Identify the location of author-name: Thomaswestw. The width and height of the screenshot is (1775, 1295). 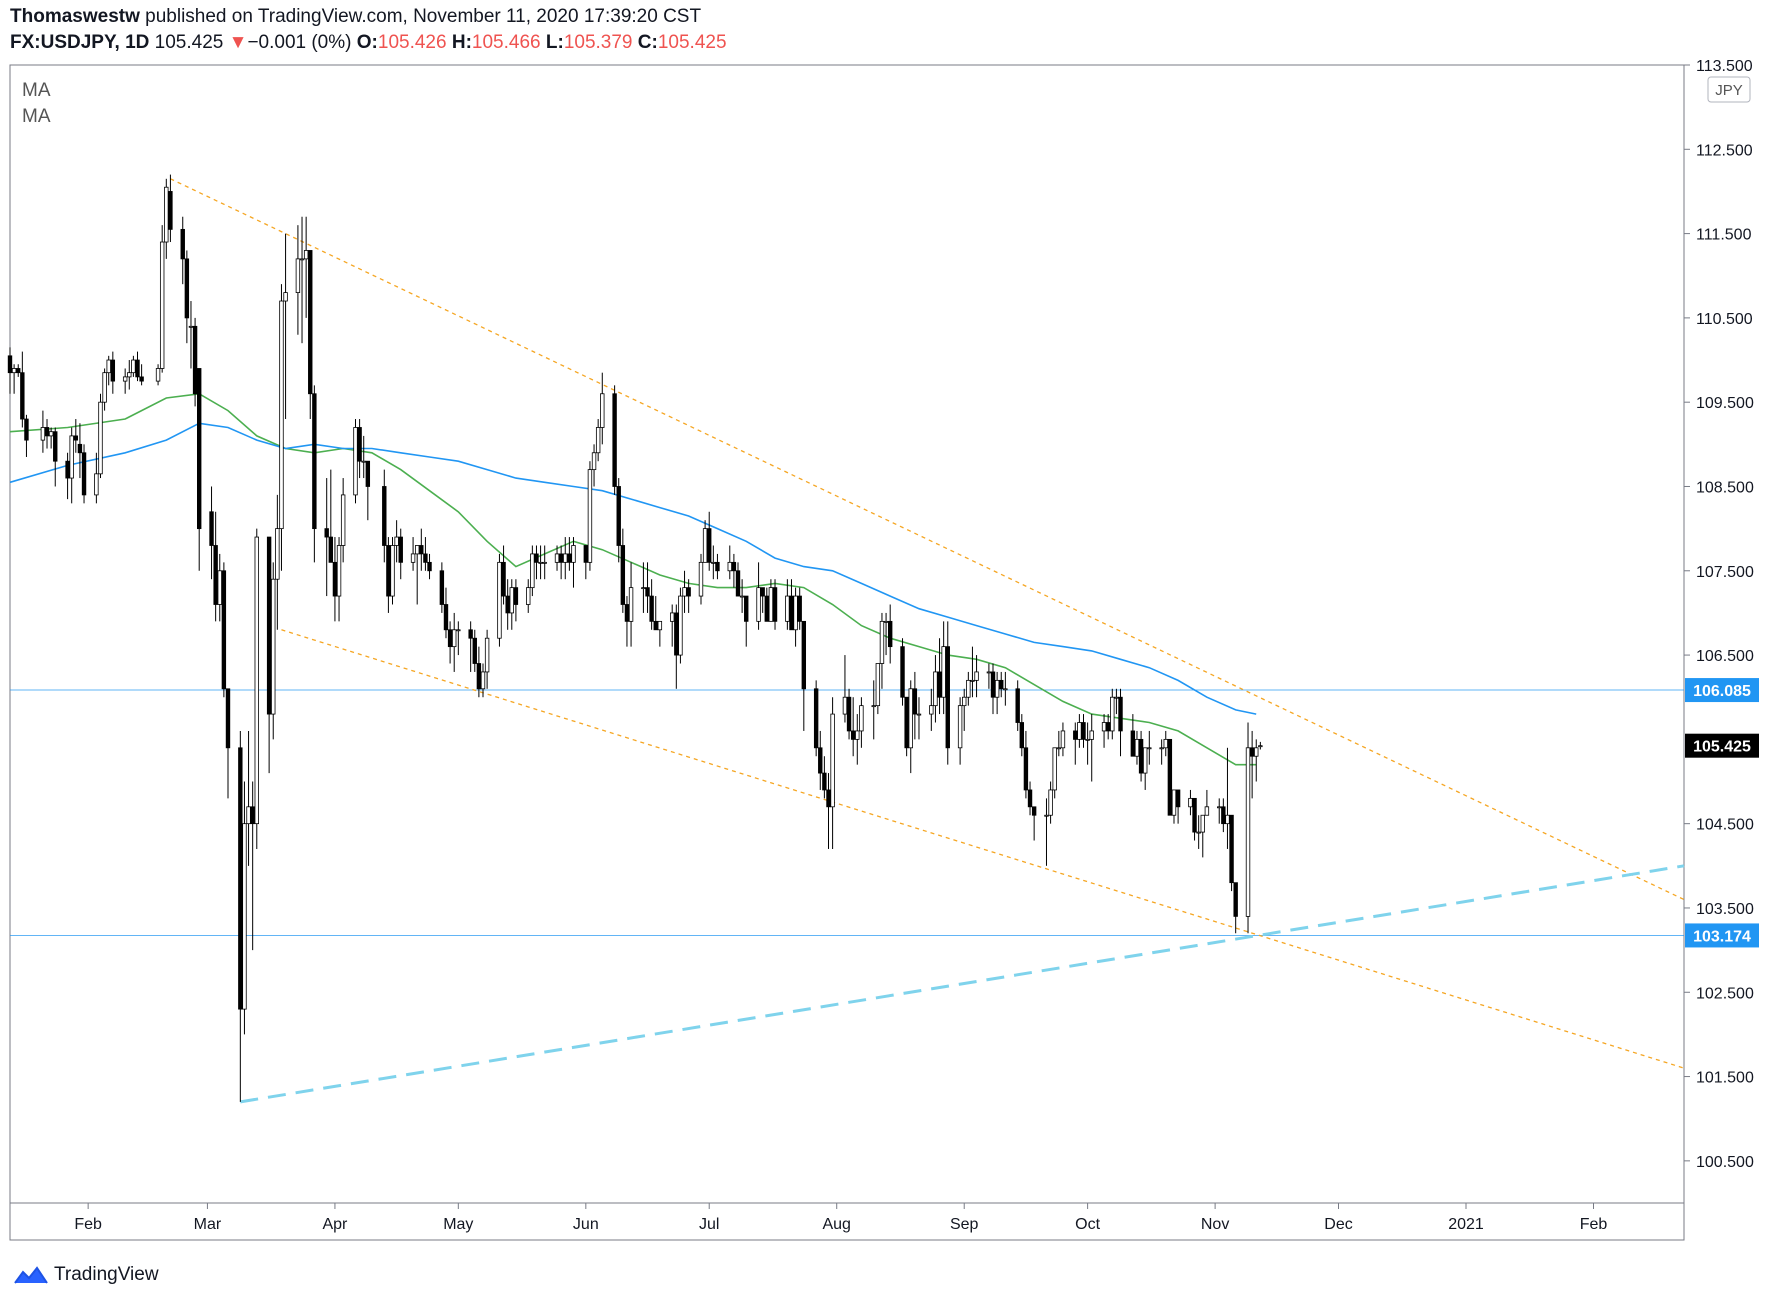
(75, 16).